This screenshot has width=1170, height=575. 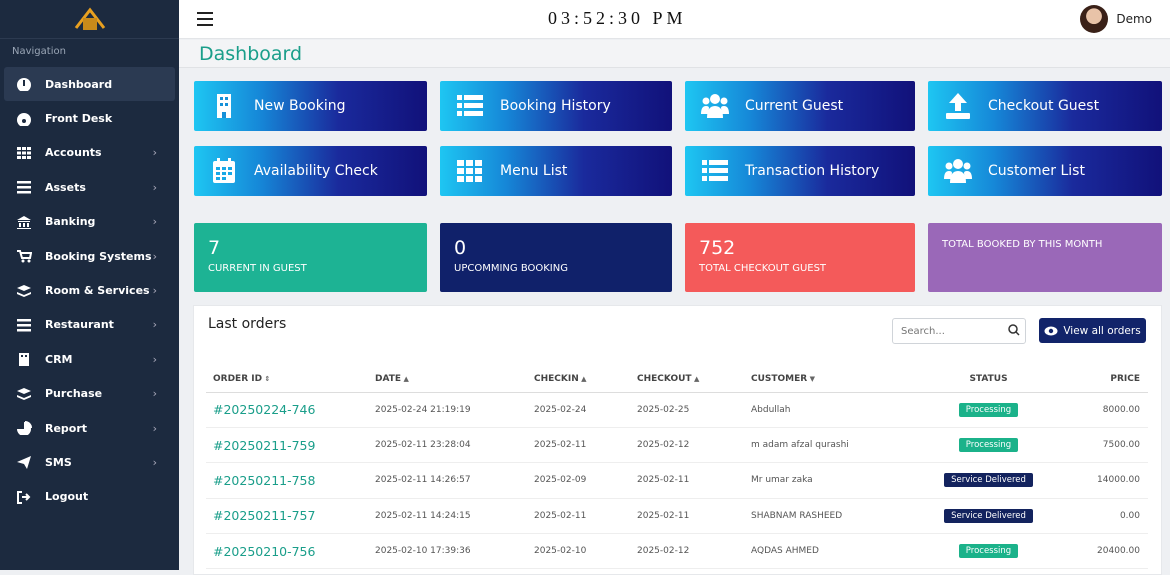 What do you see at coordinates (959, 331) in the screenshot?
I see `search-input` at bounding box center [959, 331].